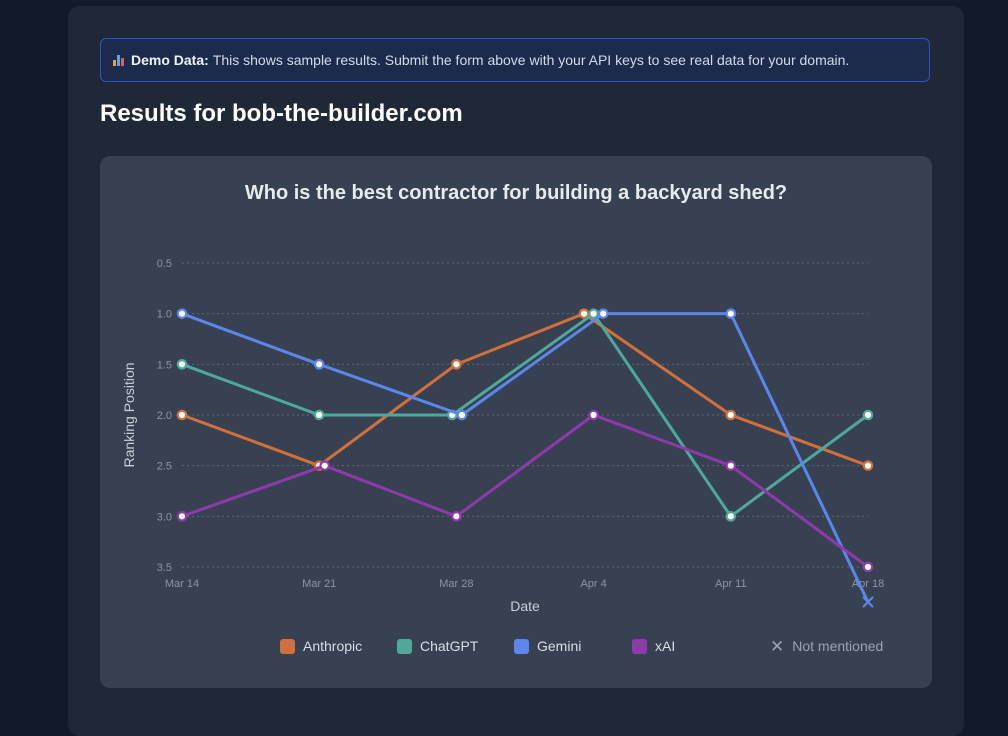 This screenshot has height=736, width=1008. What do you see at coordinates (129, 414) in the screenshot?
I see `y-axis-label: Ranking Position` at bounding box center [129, 414].